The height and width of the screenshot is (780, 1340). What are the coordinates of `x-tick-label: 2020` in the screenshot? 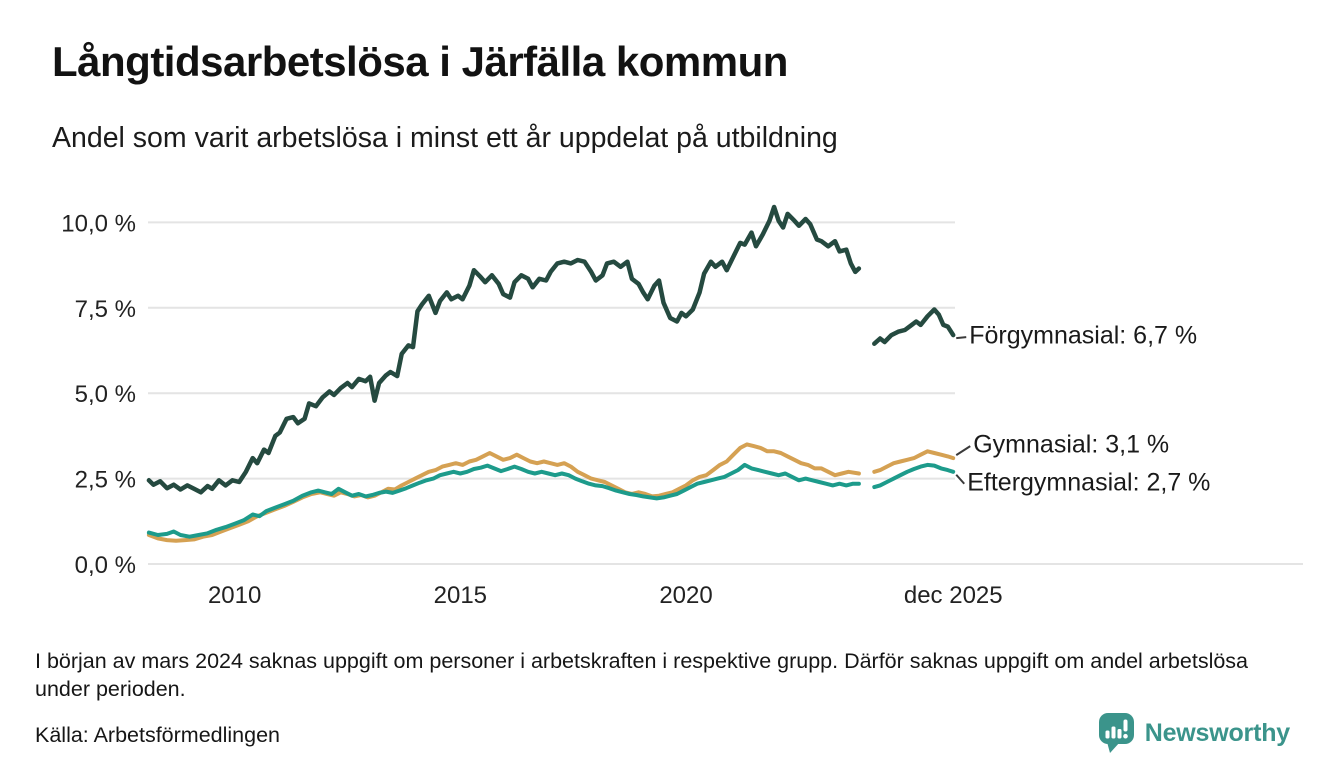 It's located at (685, 595).